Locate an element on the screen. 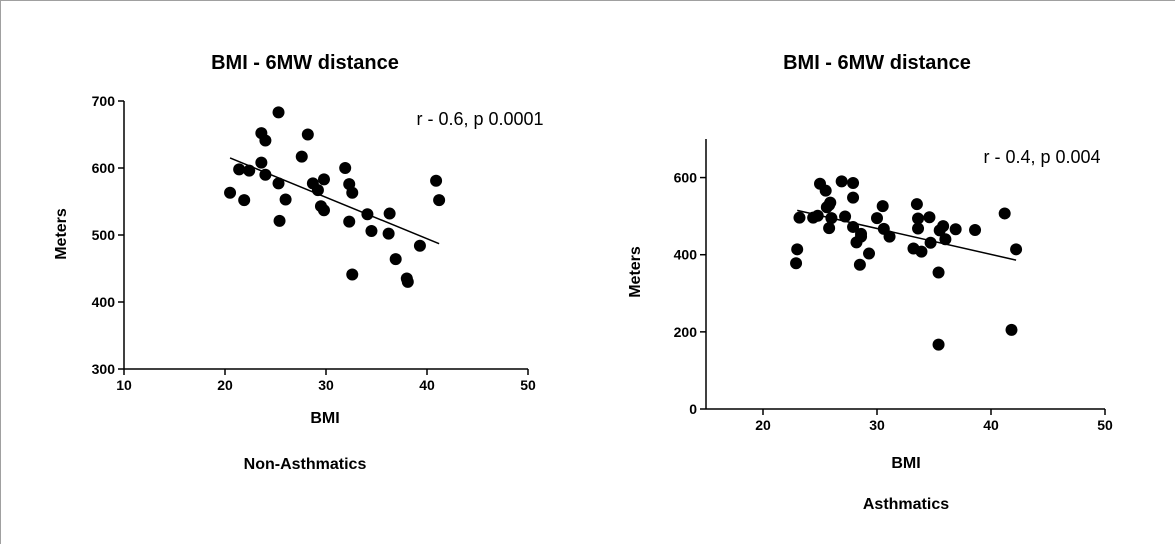  correlation-annotation: r - 0.4, p 0.004 is located at coordinates (1041, 157).